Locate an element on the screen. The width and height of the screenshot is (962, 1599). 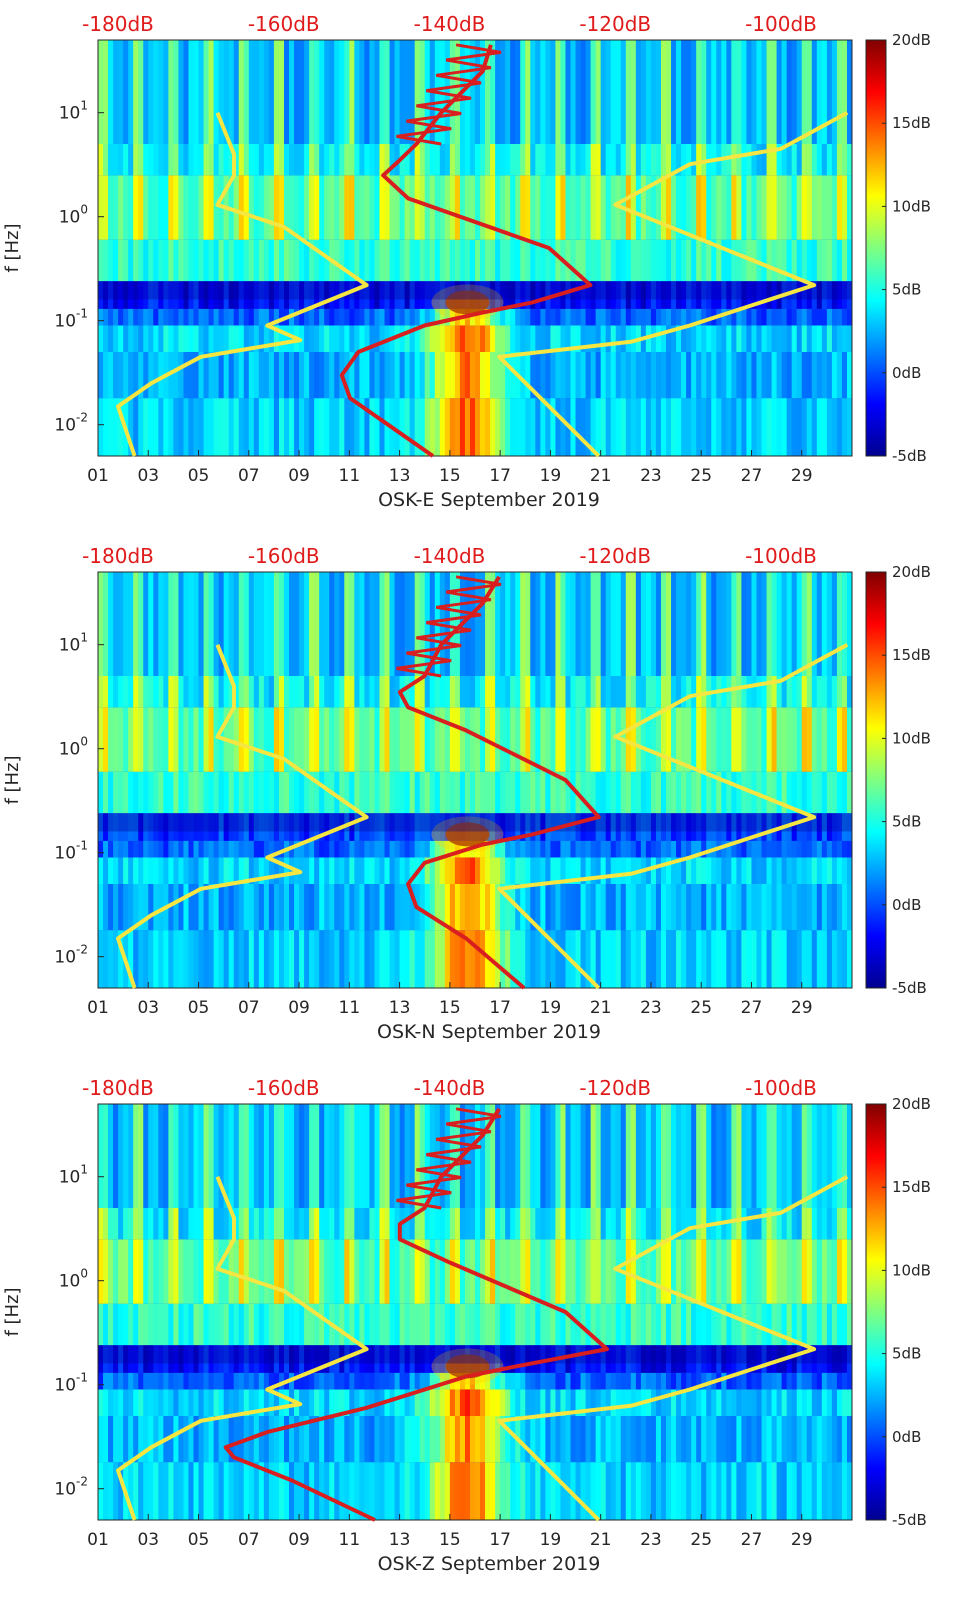
x-tick-label: 21 is located at coordinates (601, 476).